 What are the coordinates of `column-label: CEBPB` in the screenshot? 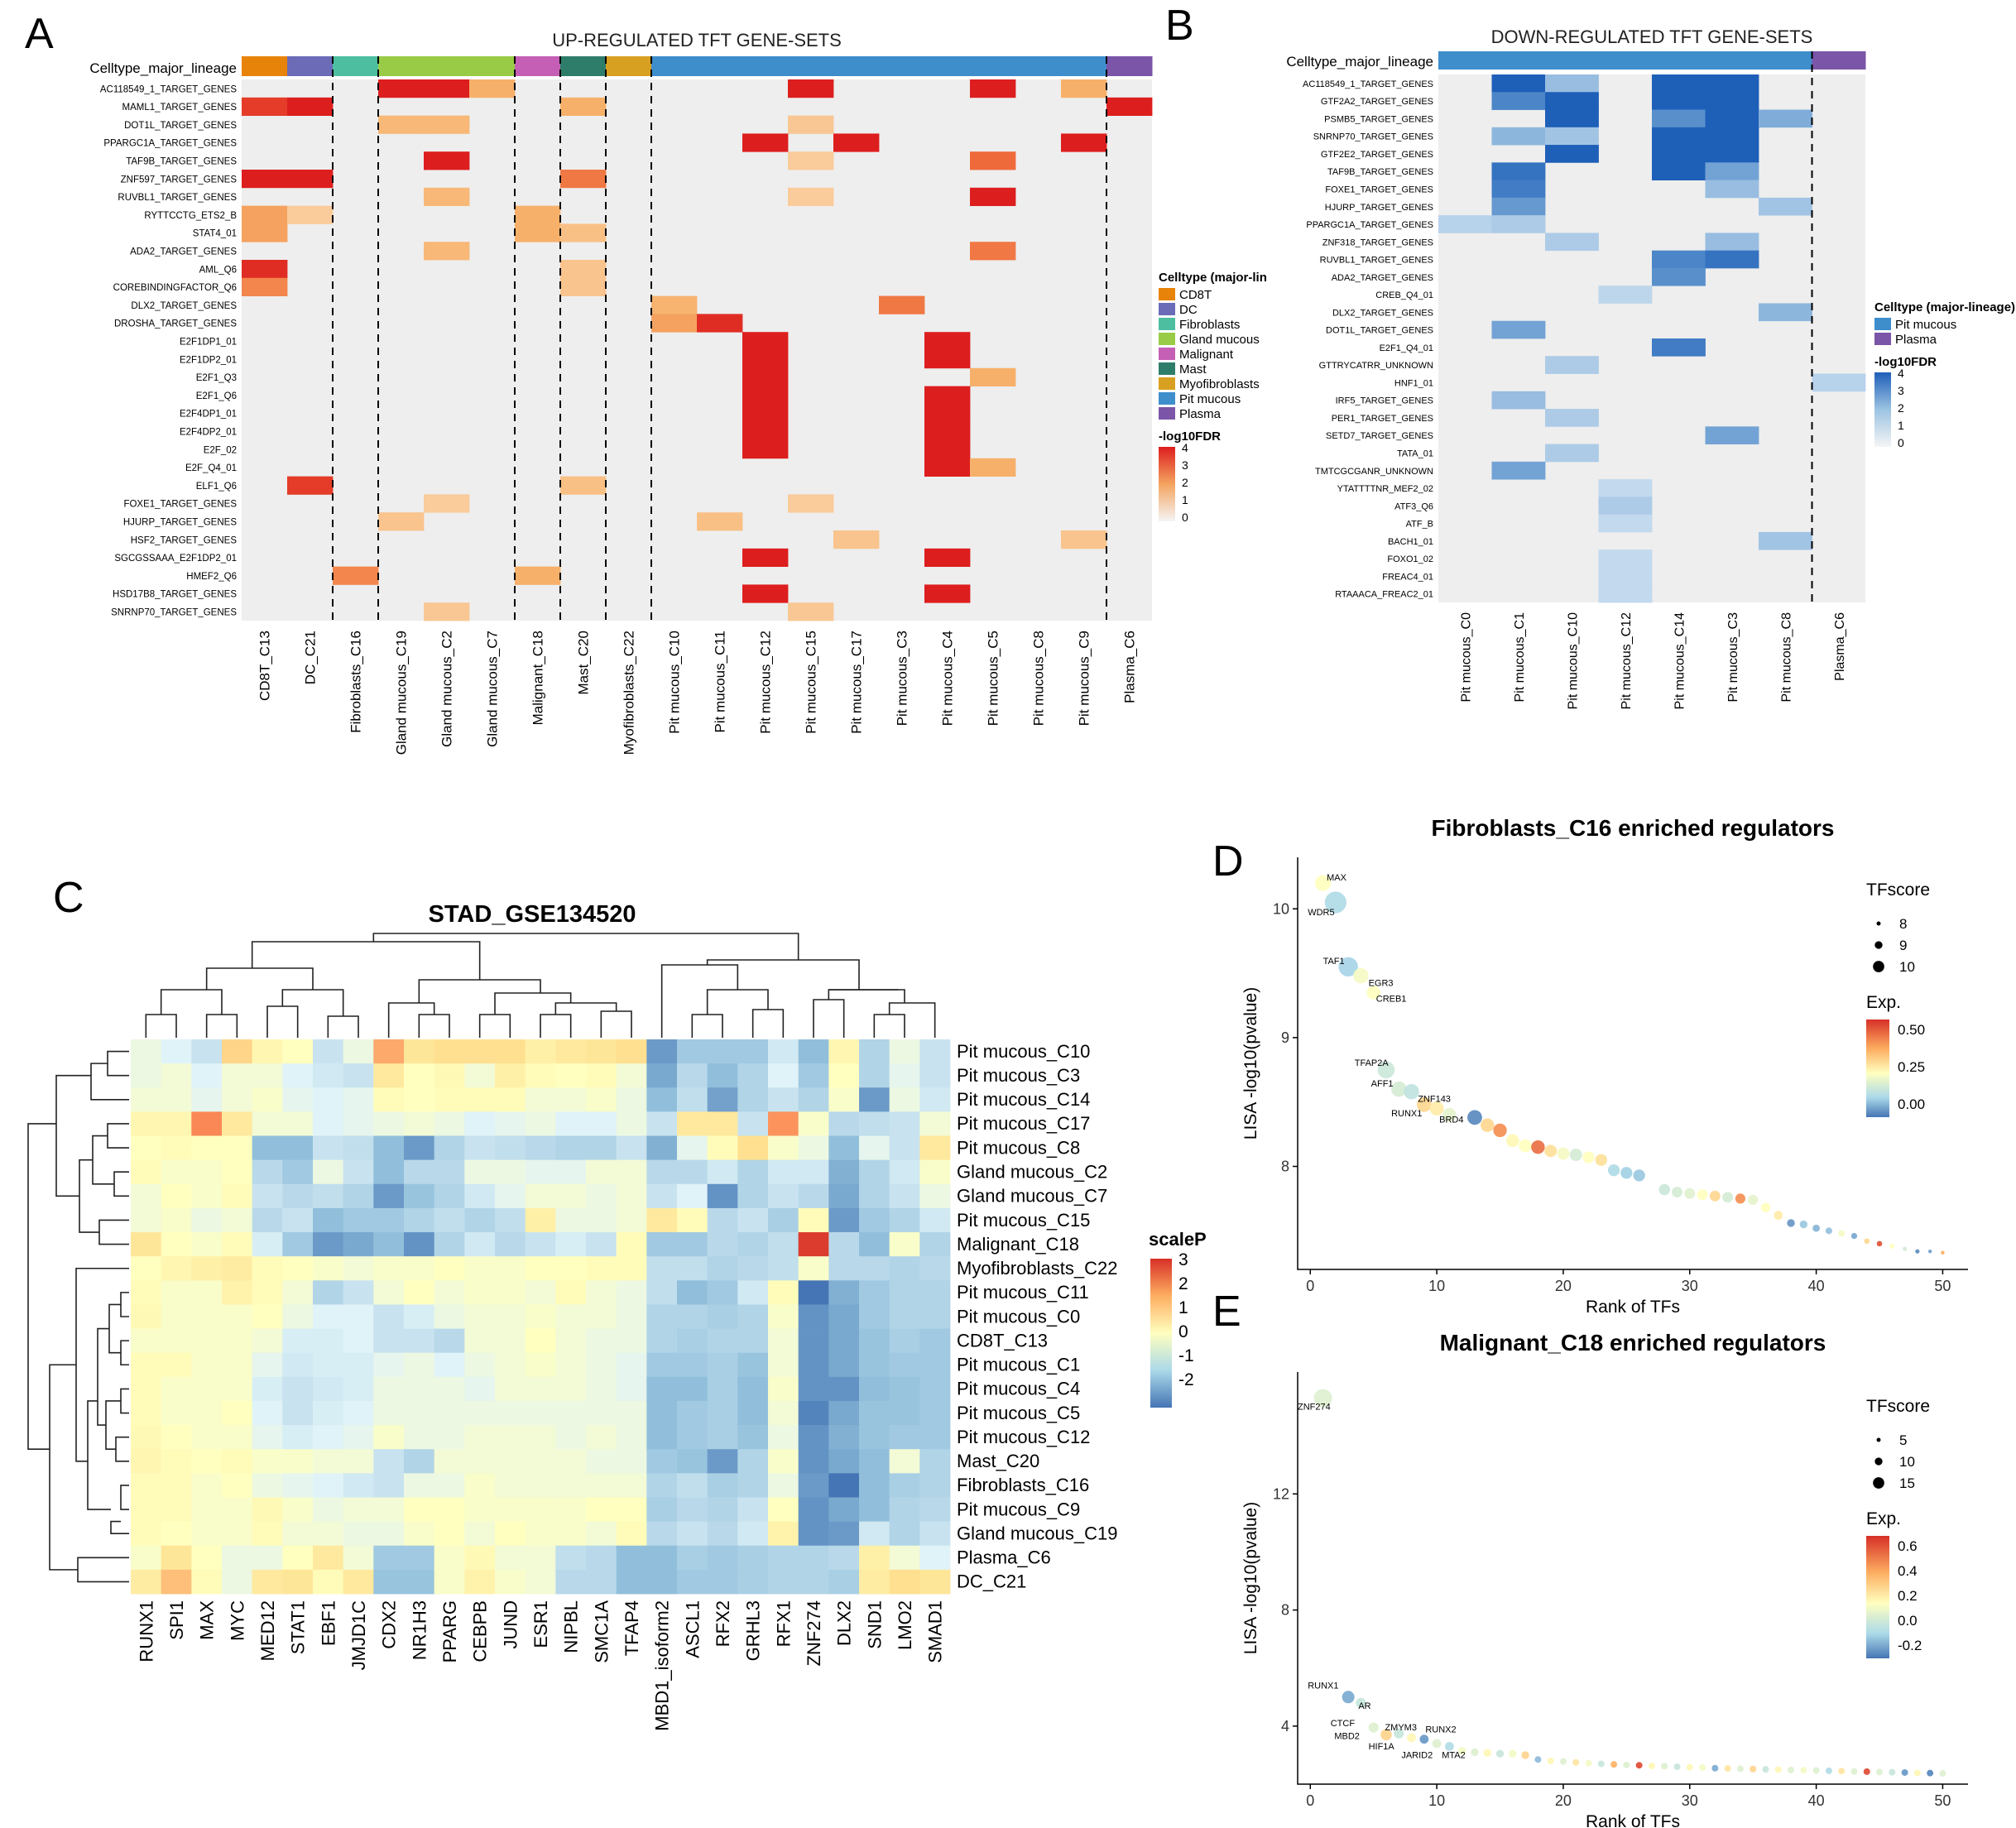 It's located at (480, 1631).